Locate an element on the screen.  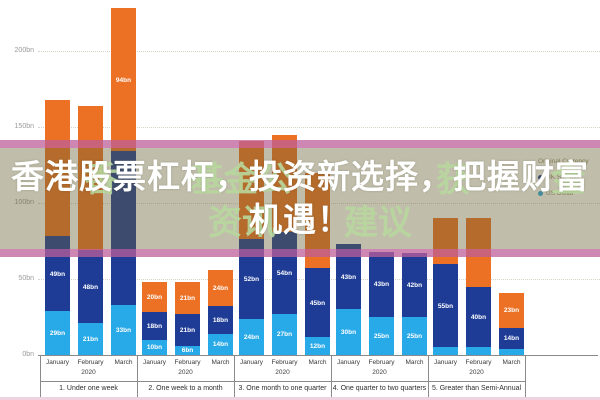
legend-item-label: US Dollar is located at coordinates (560, 193).